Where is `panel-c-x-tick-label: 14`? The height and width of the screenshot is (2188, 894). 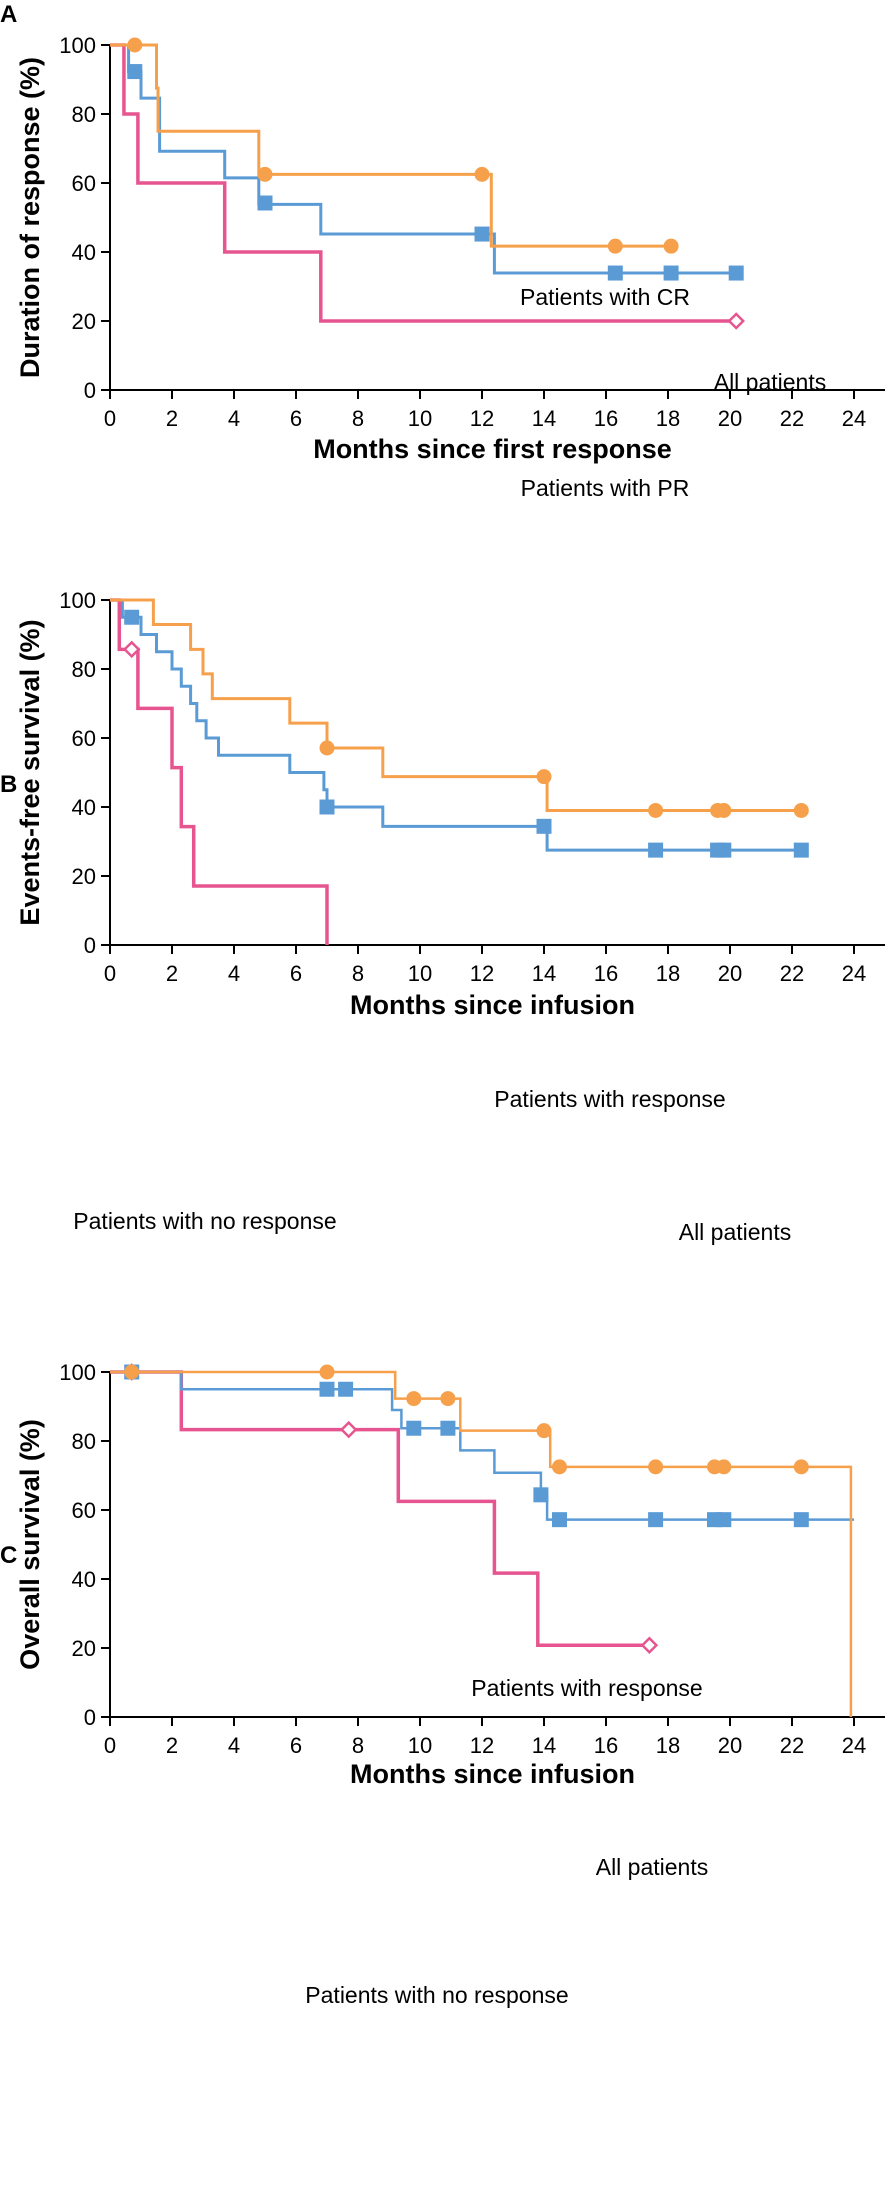
panel-c-x-tick-label: 14 is located at coordinates (544, 1745).